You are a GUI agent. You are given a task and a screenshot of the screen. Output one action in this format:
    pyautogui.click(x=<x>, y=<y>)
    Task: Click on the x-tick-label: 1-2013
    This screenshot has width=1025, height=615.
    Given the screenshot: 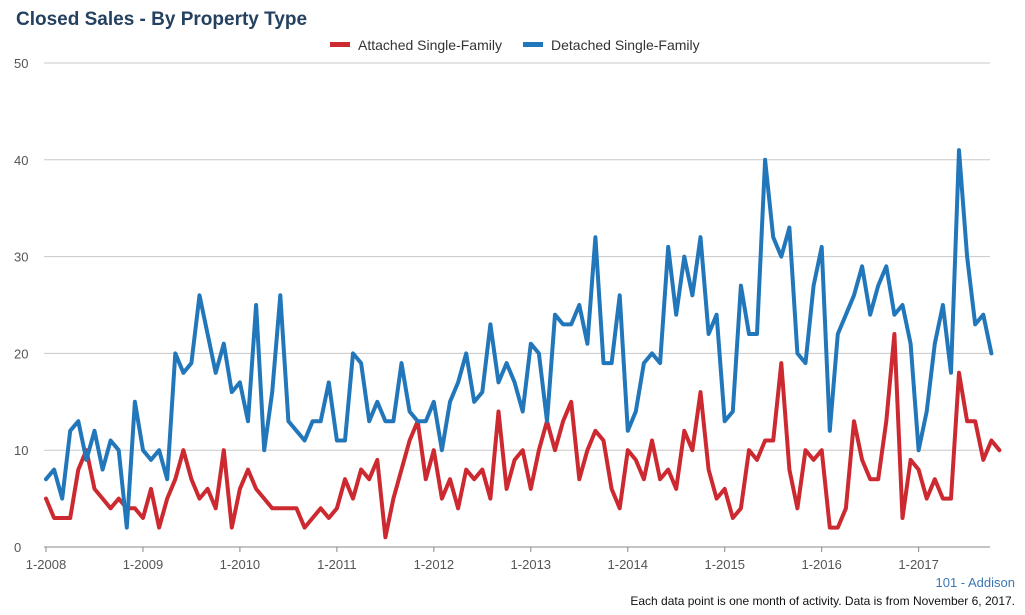 What is the action you would take?
    pyautogui.click(x=531, y=564)
    